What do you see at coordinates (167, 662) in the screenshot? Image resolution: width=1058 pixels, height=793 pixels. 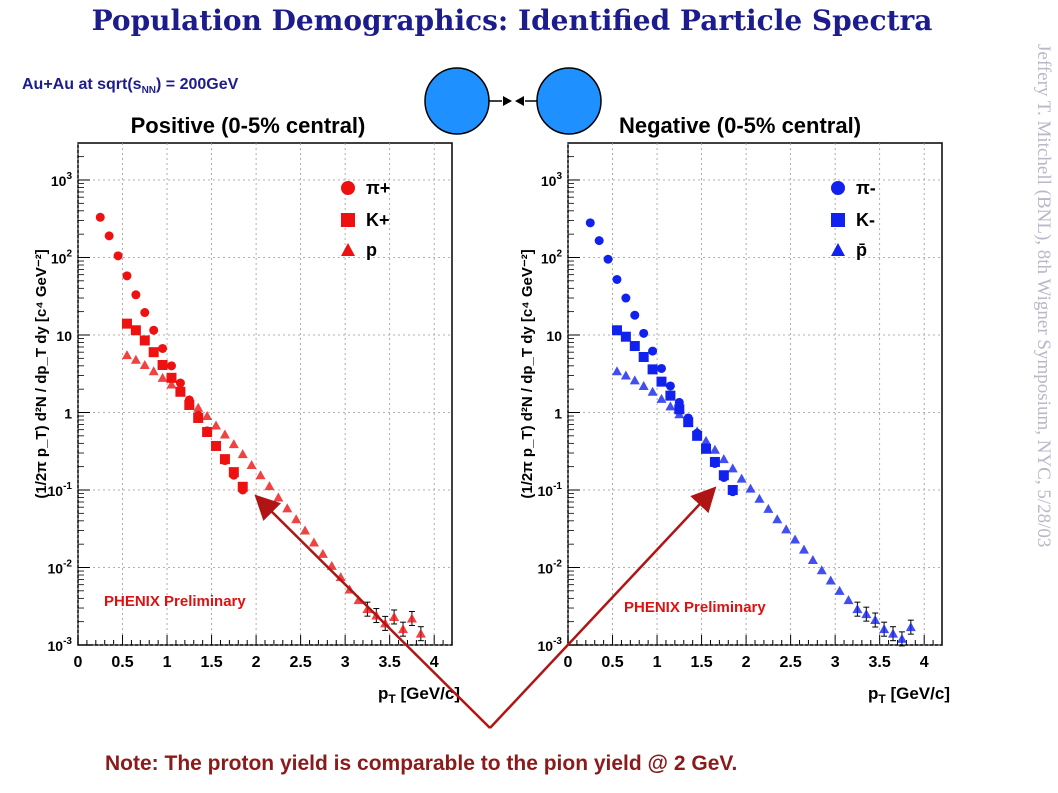 I see `x-tick-label: 1` at bounding box center [167, 662].